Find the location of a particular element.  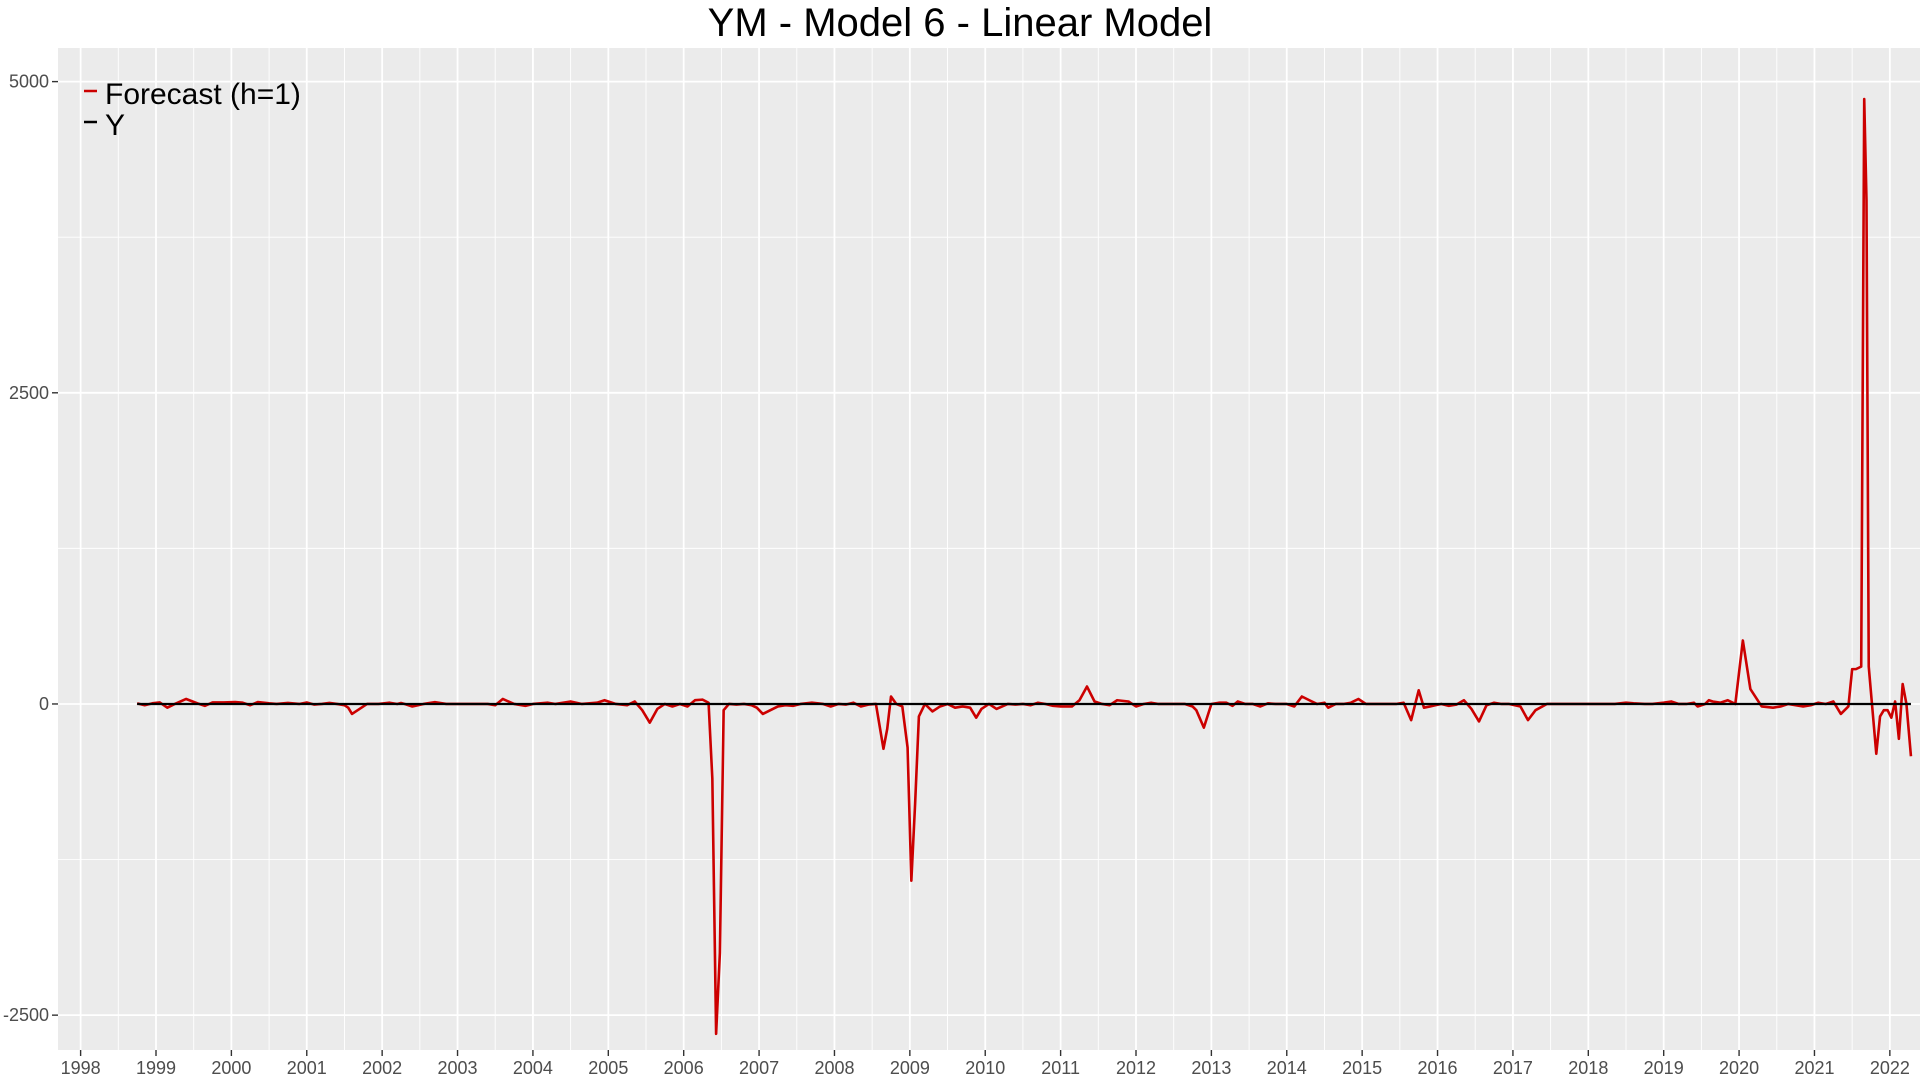

x-tick-label: 1999 is located at coordinates (156, 1068).